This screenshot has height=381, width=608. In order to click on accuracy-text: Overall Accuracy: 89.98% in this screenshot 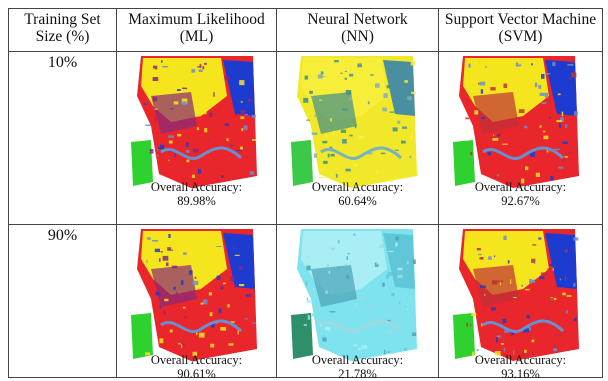, I will do `click(196, 194)`.